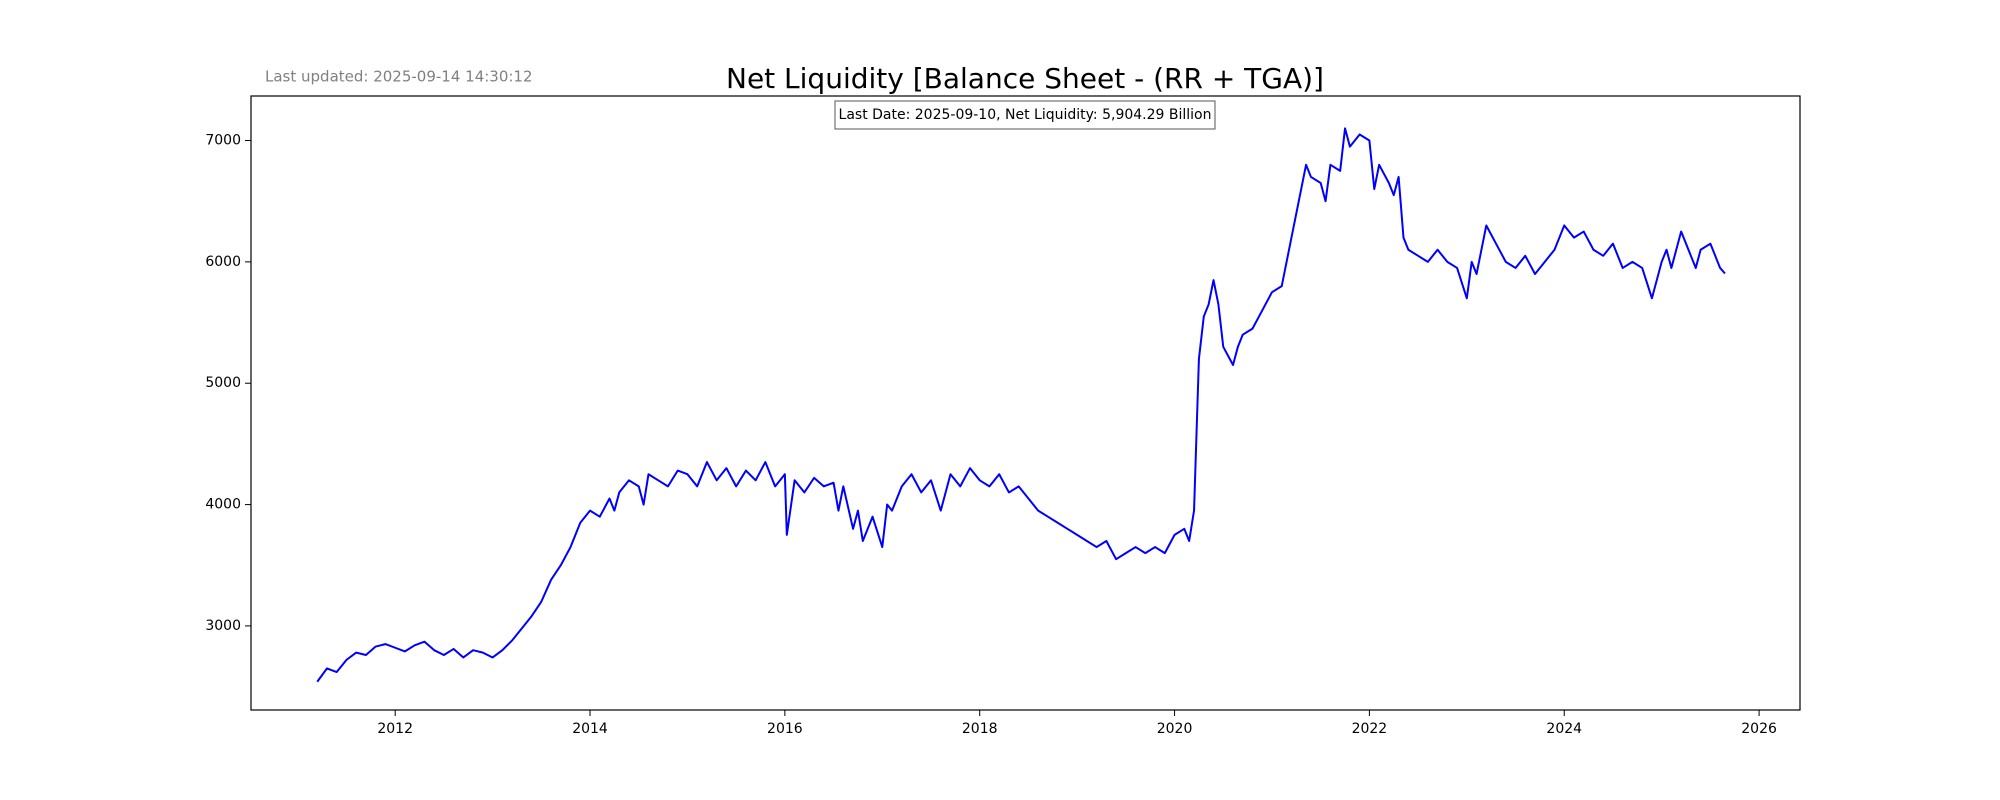  I want to click on y-tick-label: 4000, so click(223, 505).